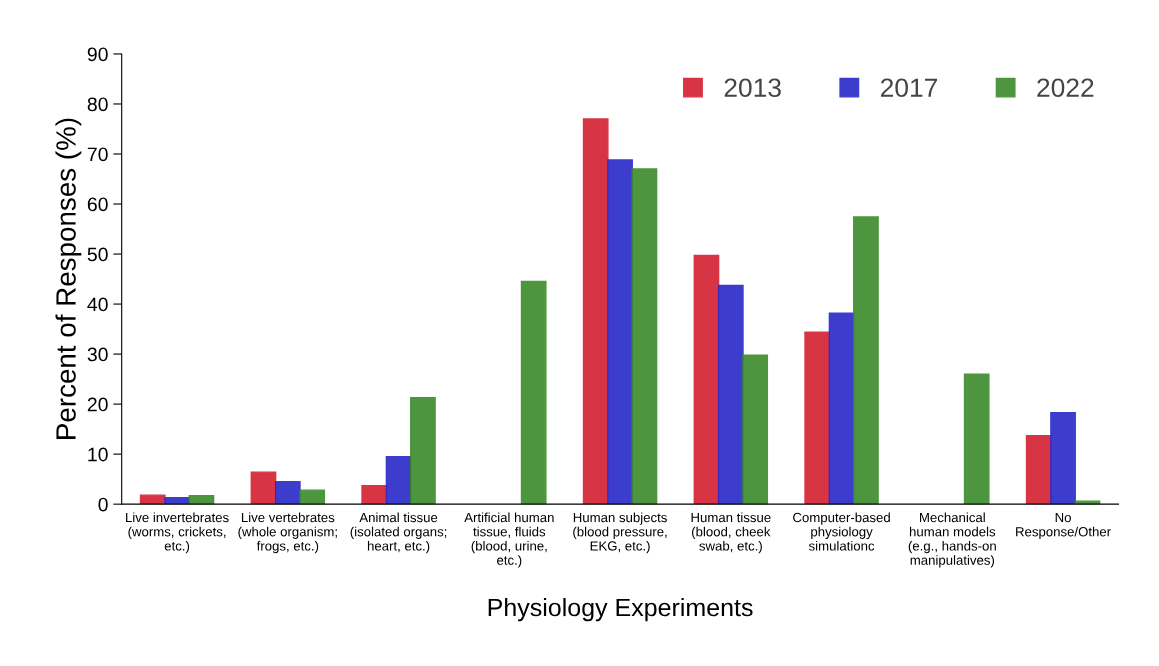 This screenshot has width=1159, height=666. I want to click on x-tick-label: No Response/Other, so click(1063, 526).